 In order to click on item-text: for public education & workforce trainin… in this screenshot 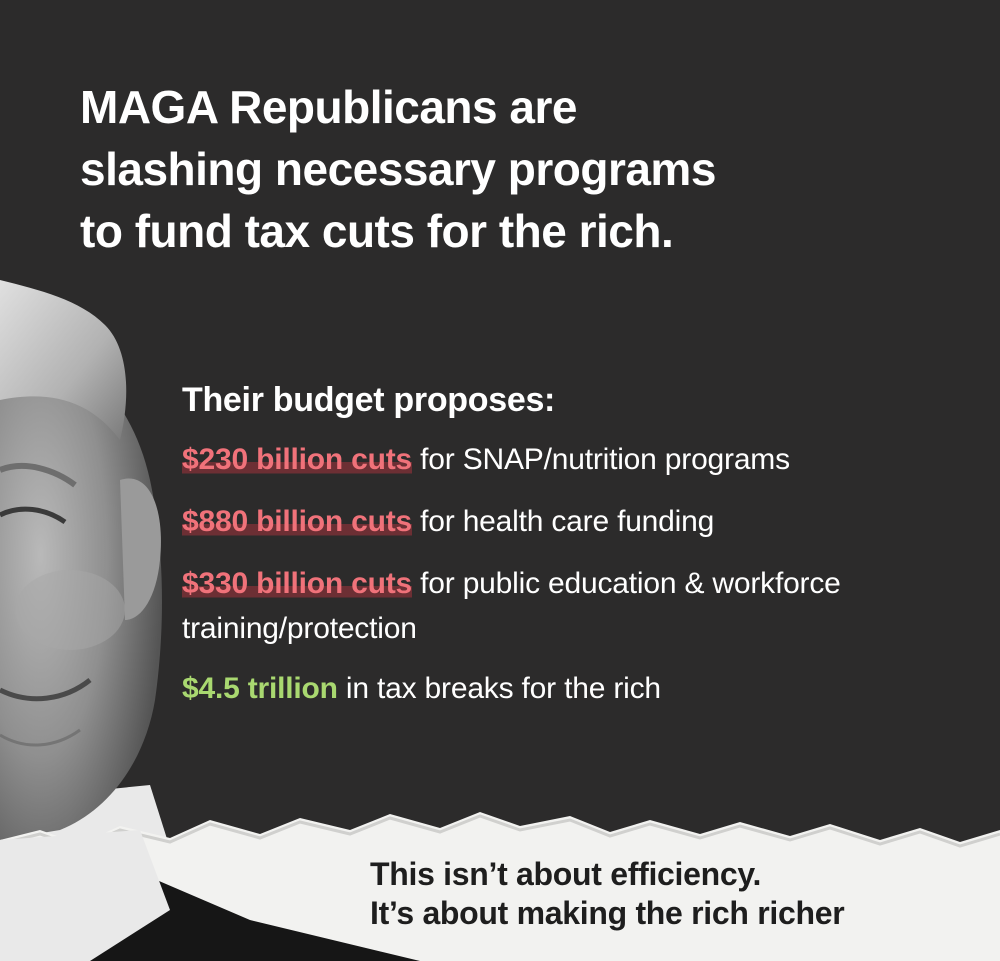, I will do `click(511, 606)`.